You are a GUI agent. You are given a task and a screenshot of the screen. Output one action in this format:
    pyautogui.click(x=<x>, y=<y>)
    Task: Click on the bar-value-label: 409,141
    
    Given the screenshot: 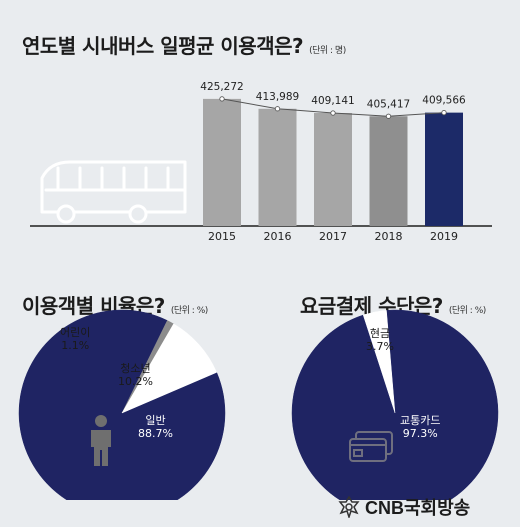 What is the action you would take?
    pyautogui.click(x=332, y=101)
    